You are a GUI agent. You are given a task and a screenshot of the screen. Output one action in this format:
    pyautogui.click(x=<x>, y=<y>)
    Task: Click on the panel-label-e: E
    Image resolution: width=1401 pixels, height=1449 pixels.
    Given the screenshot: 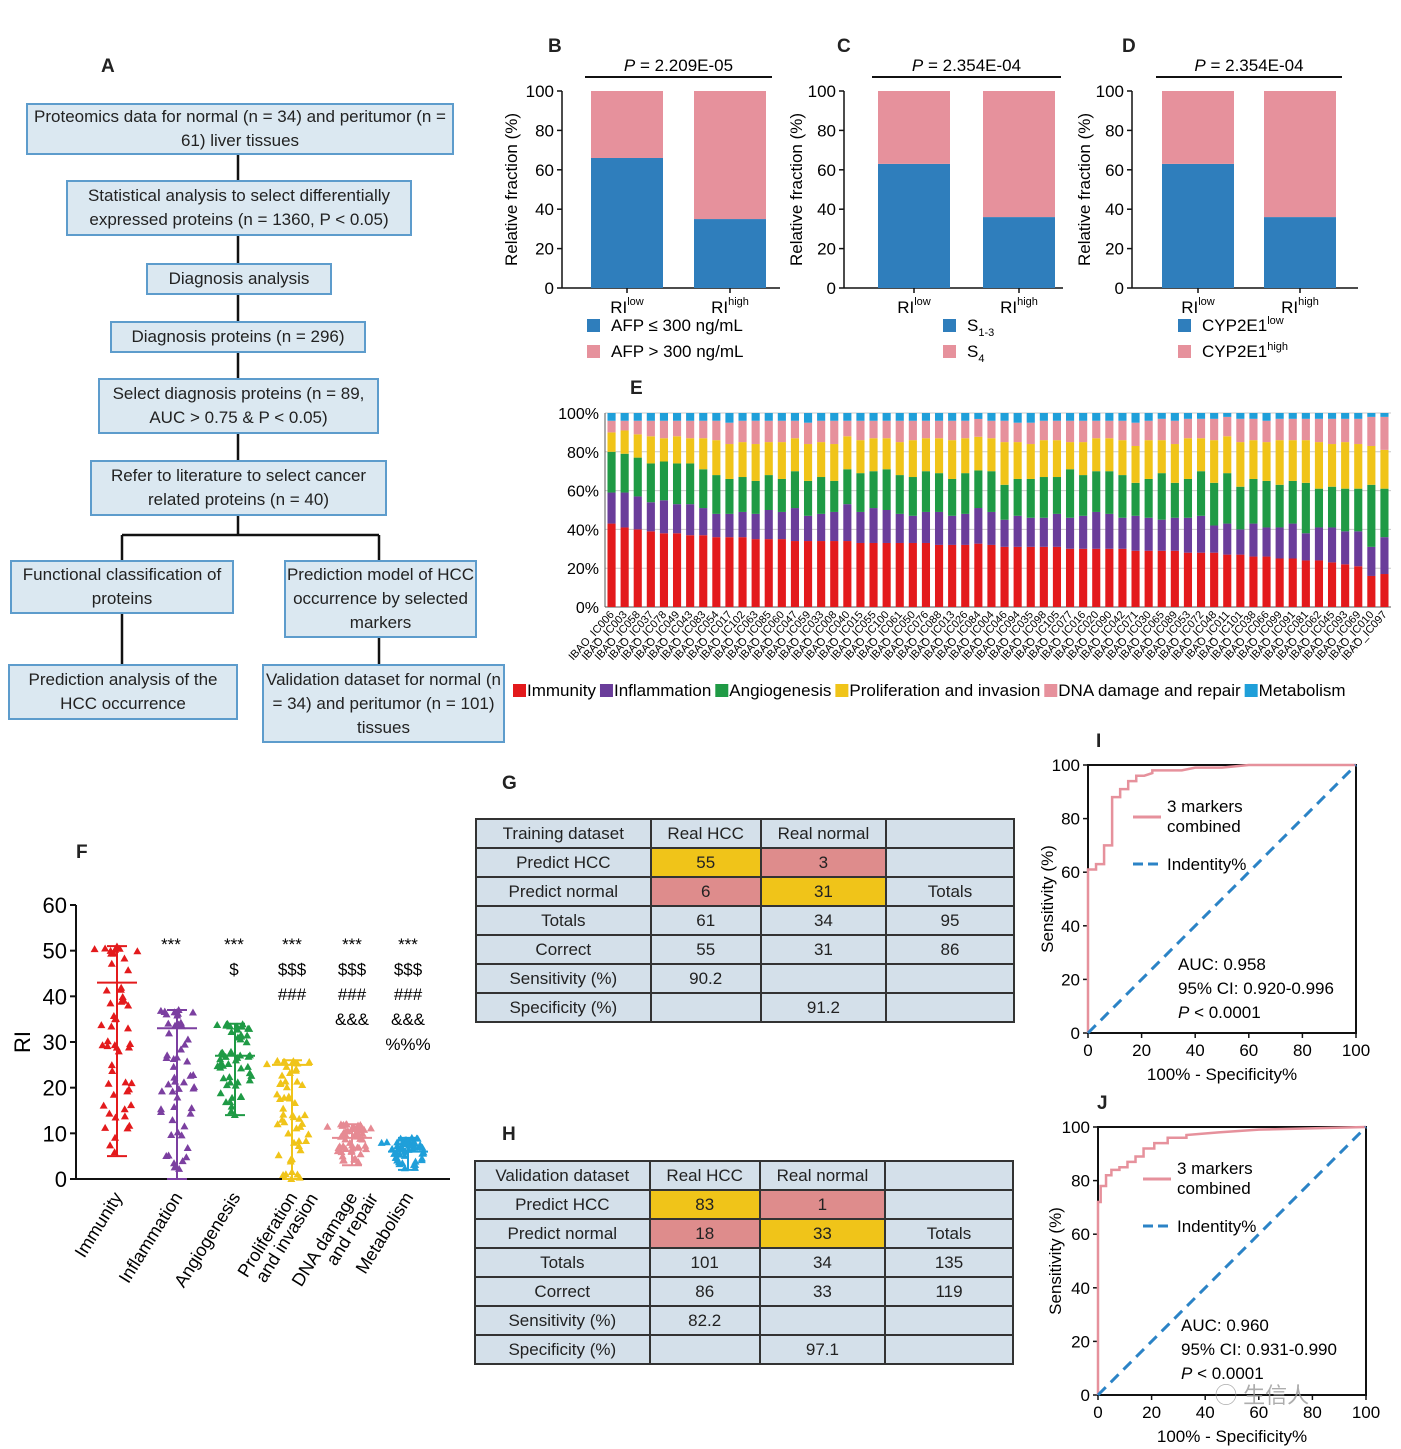 What is the action you would take?
    pyautogui.click(x=636, y=388)
    